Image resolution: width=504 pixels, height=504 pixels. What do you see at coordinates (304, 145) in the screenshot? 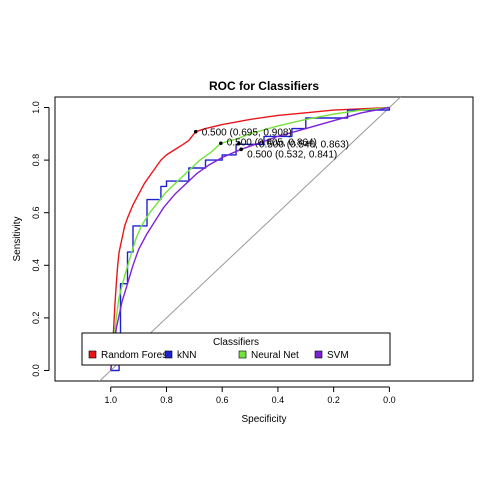
I see `threshold-label: 0.500 (0.540, 0.863)` at bounding box center [304, 145].